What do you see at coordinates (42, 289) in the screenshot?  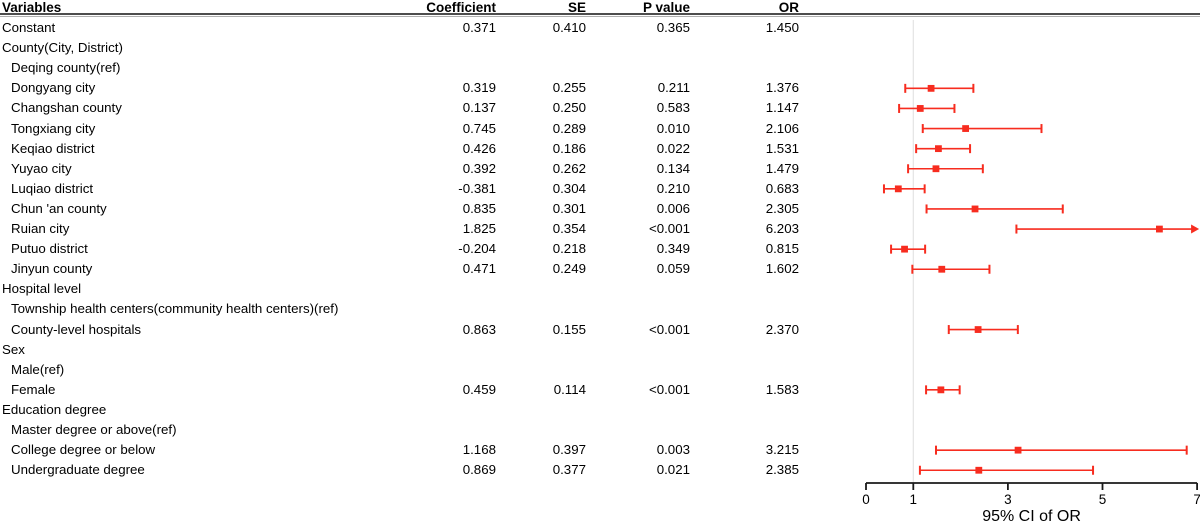 I see `row-label: Hospital level` at bounding box center [42, 289].